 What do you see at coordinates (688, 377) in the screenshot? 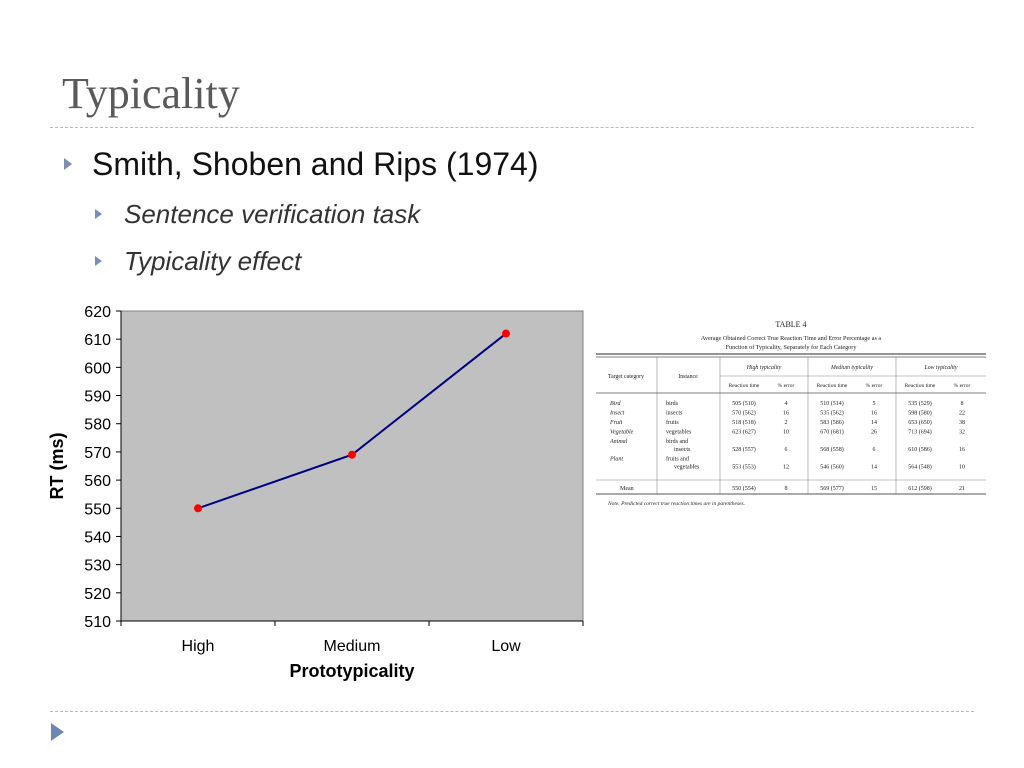
I see `table-col-instance: Instance` at bounding box center [688, 377].